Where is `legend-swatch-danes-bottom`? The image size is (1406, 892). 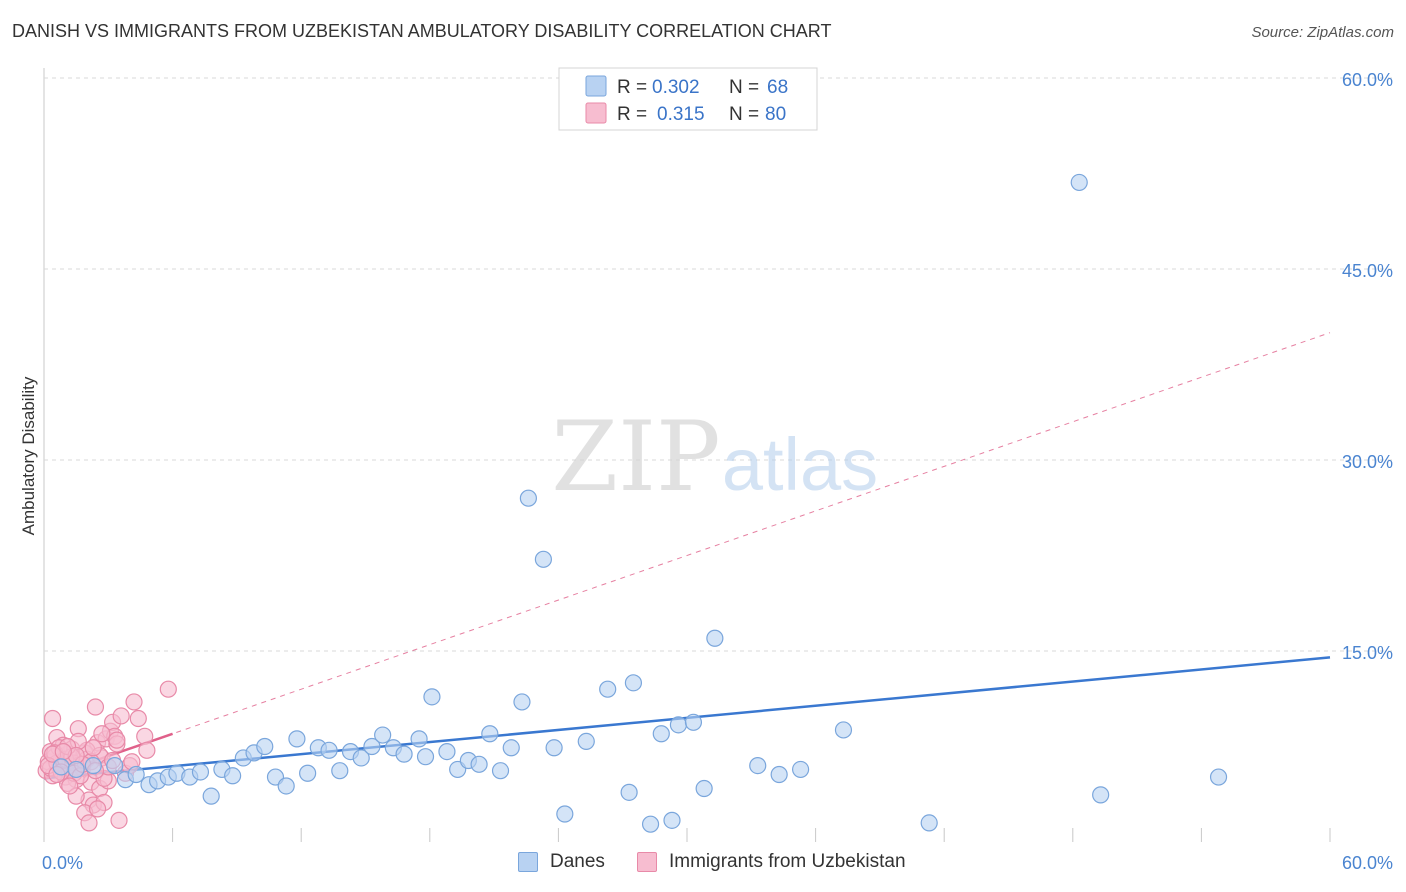 legend-swatch-danes-bottom is located at coordinates (528, 862).